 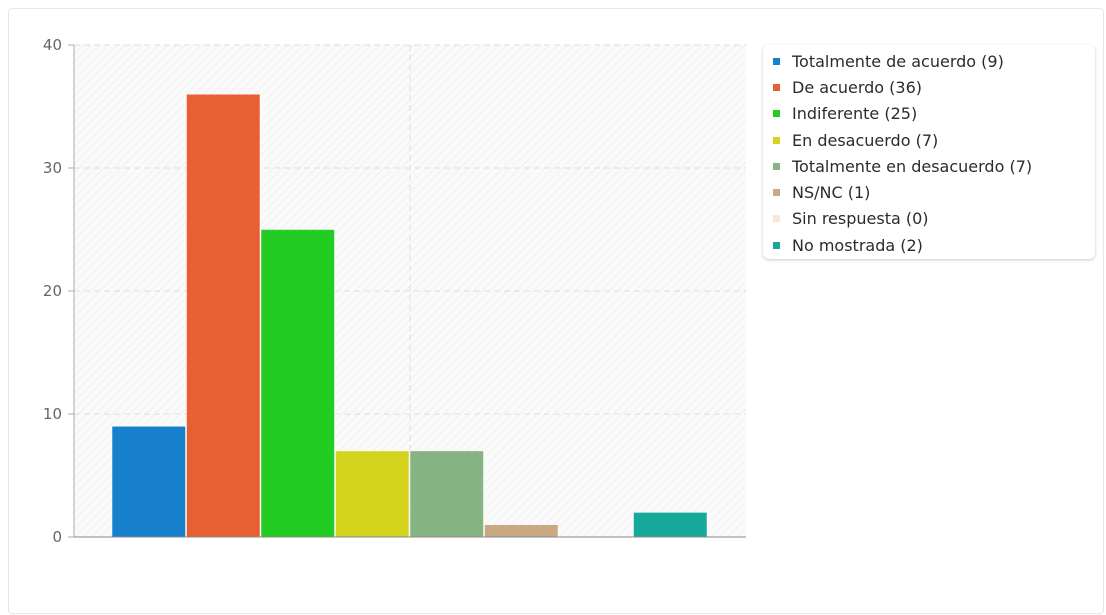 What do you see at coordinates (831, 193) in the screenshot?
I see `legend-label: NS/NC (1)` at bounding box center [831, 193].